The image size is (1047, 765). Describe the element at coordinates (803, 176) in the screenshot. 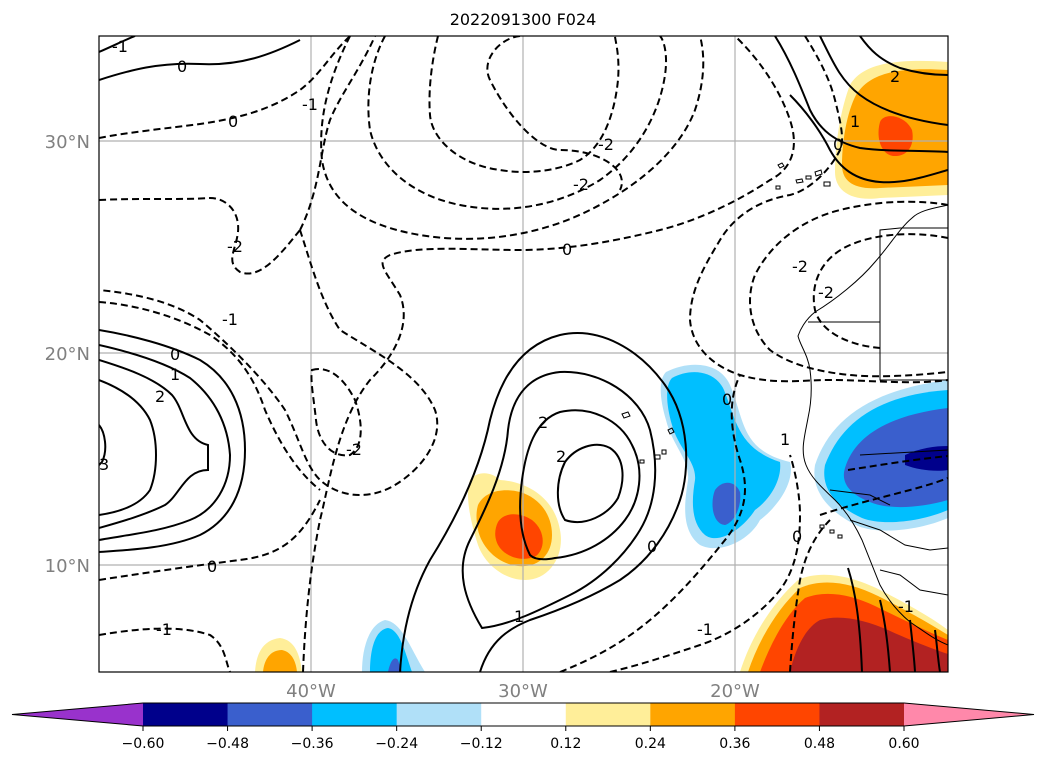

I see `canary-islands` at that location.